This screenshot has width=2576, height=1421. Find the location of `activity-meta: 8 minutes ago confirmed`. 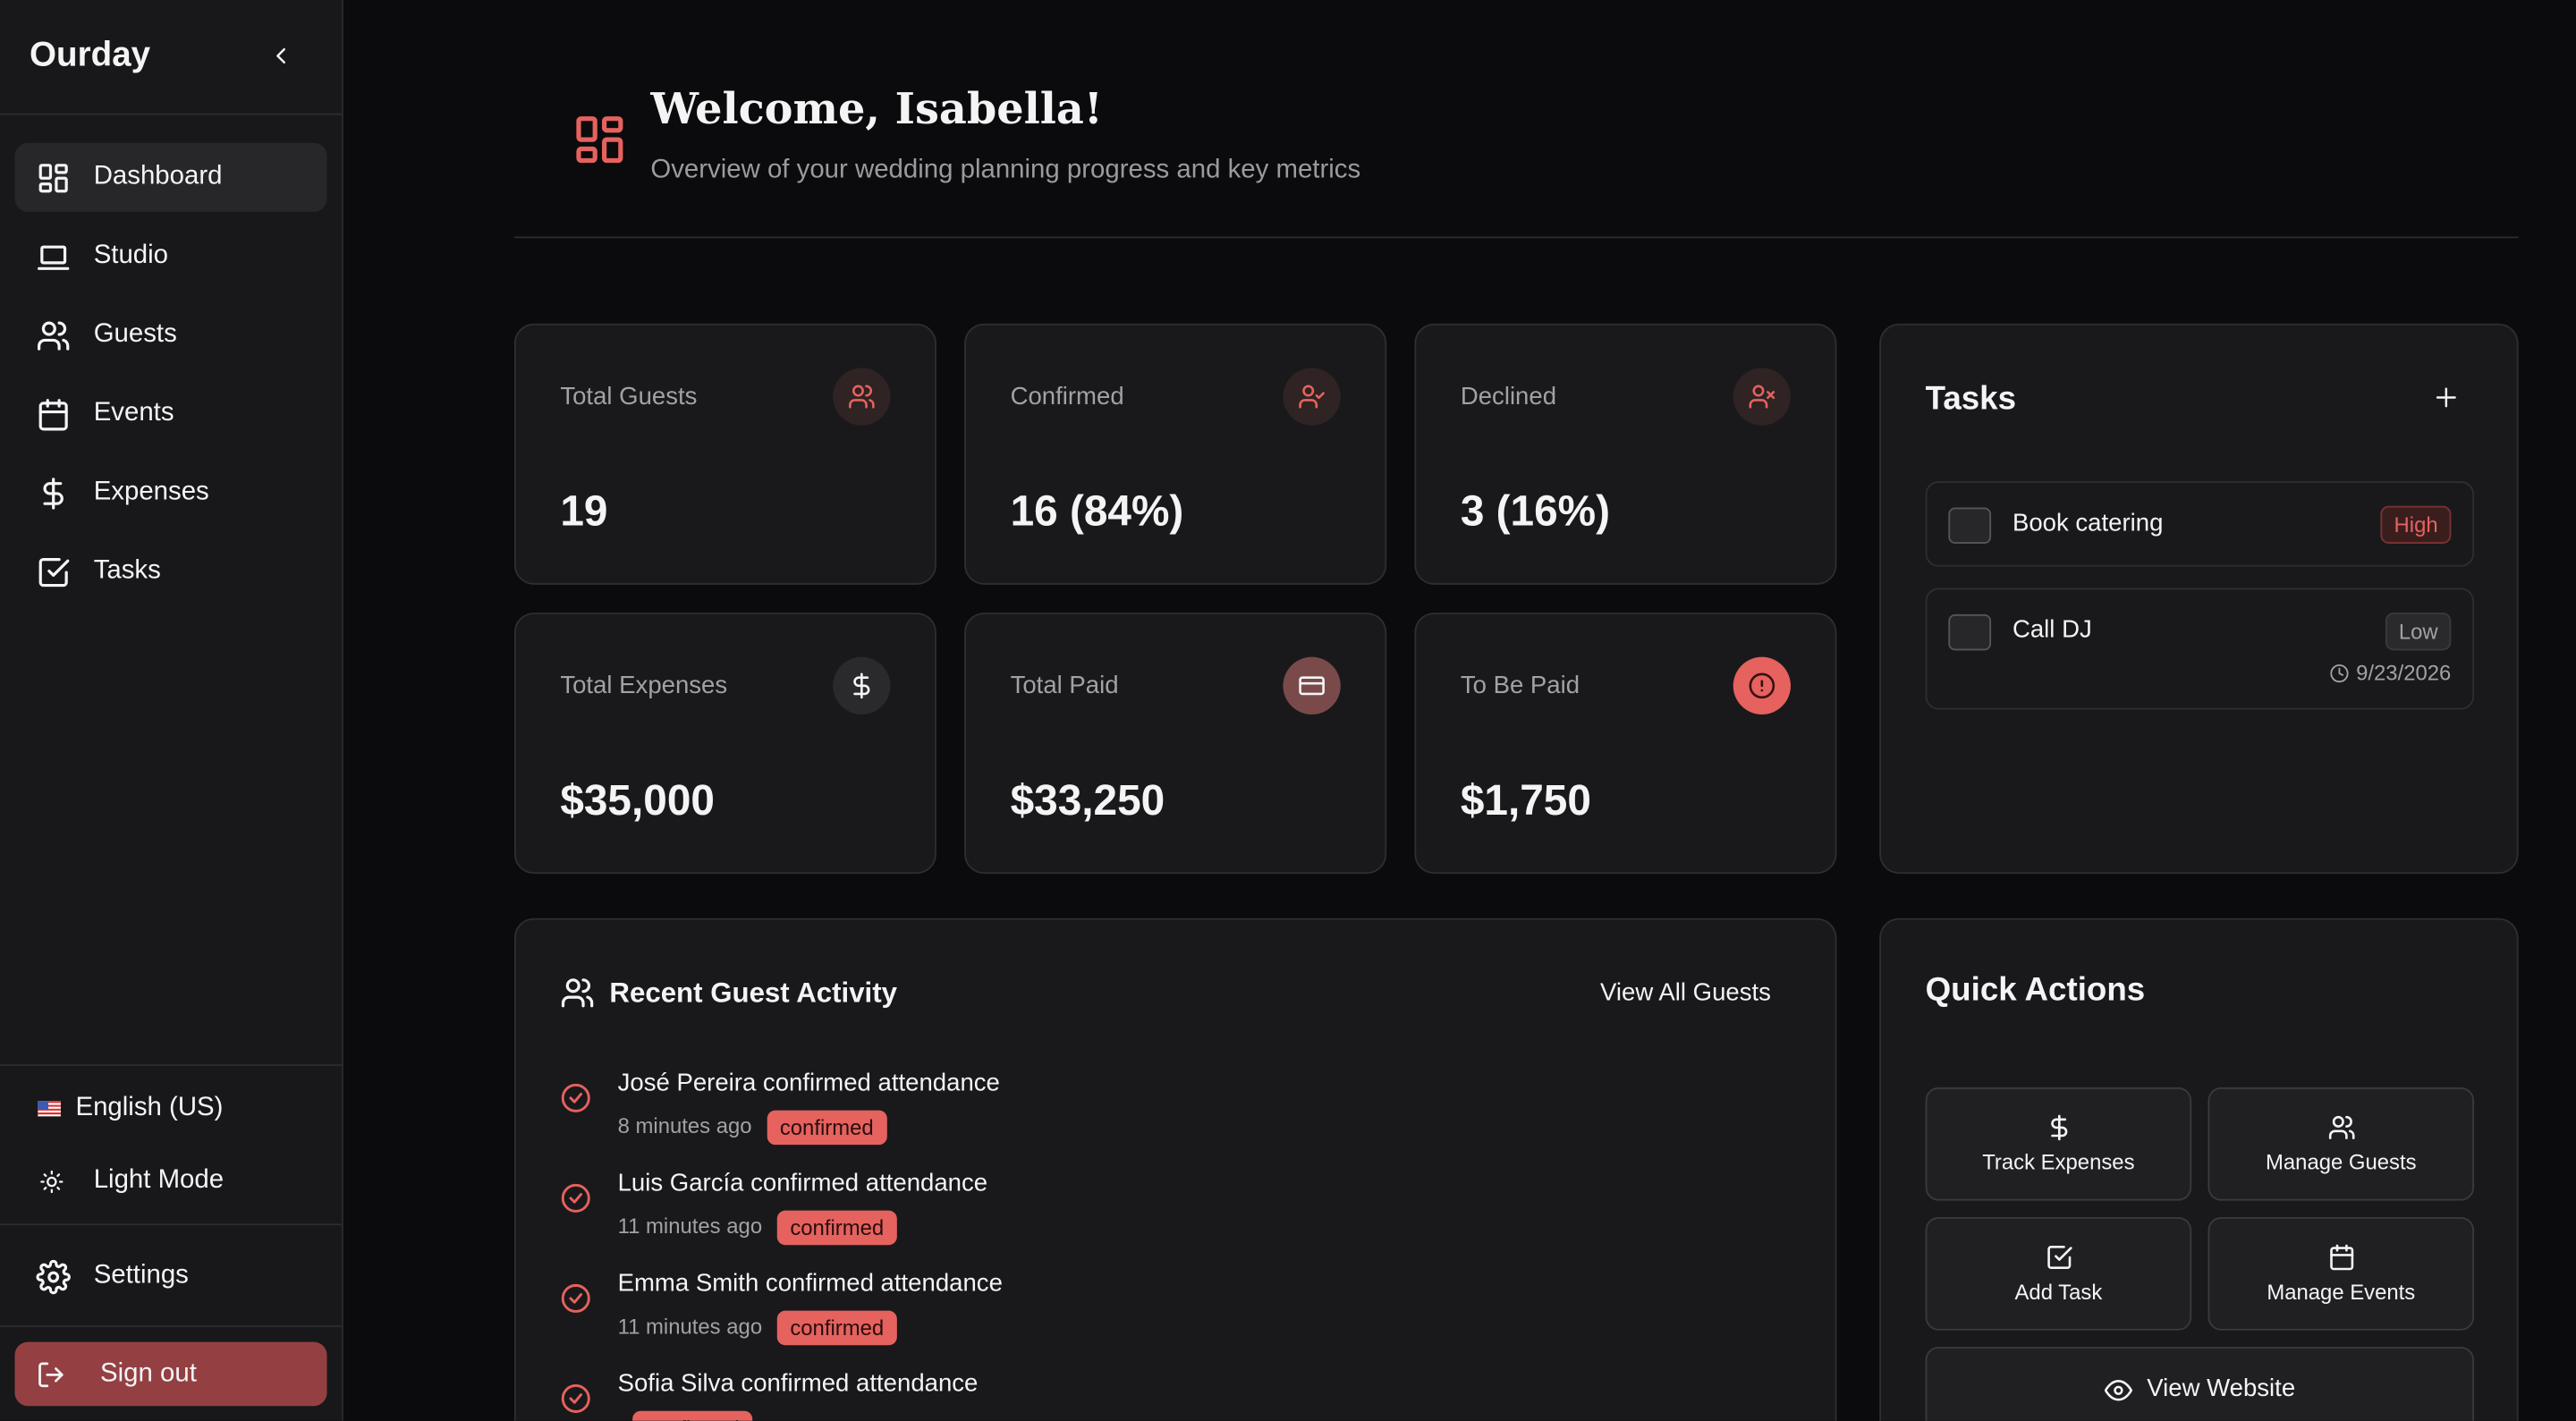

activity-meta: 8 minutes ago confirmed is located at coordinates (752, 1128).